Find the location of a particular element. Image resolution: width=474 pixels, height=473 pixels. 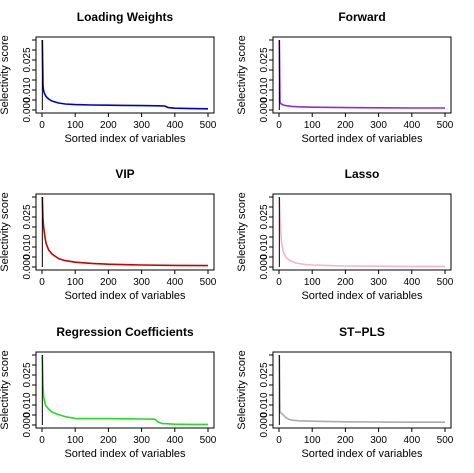

panel-title: Loading Weights is located at coordinates (125, 17).